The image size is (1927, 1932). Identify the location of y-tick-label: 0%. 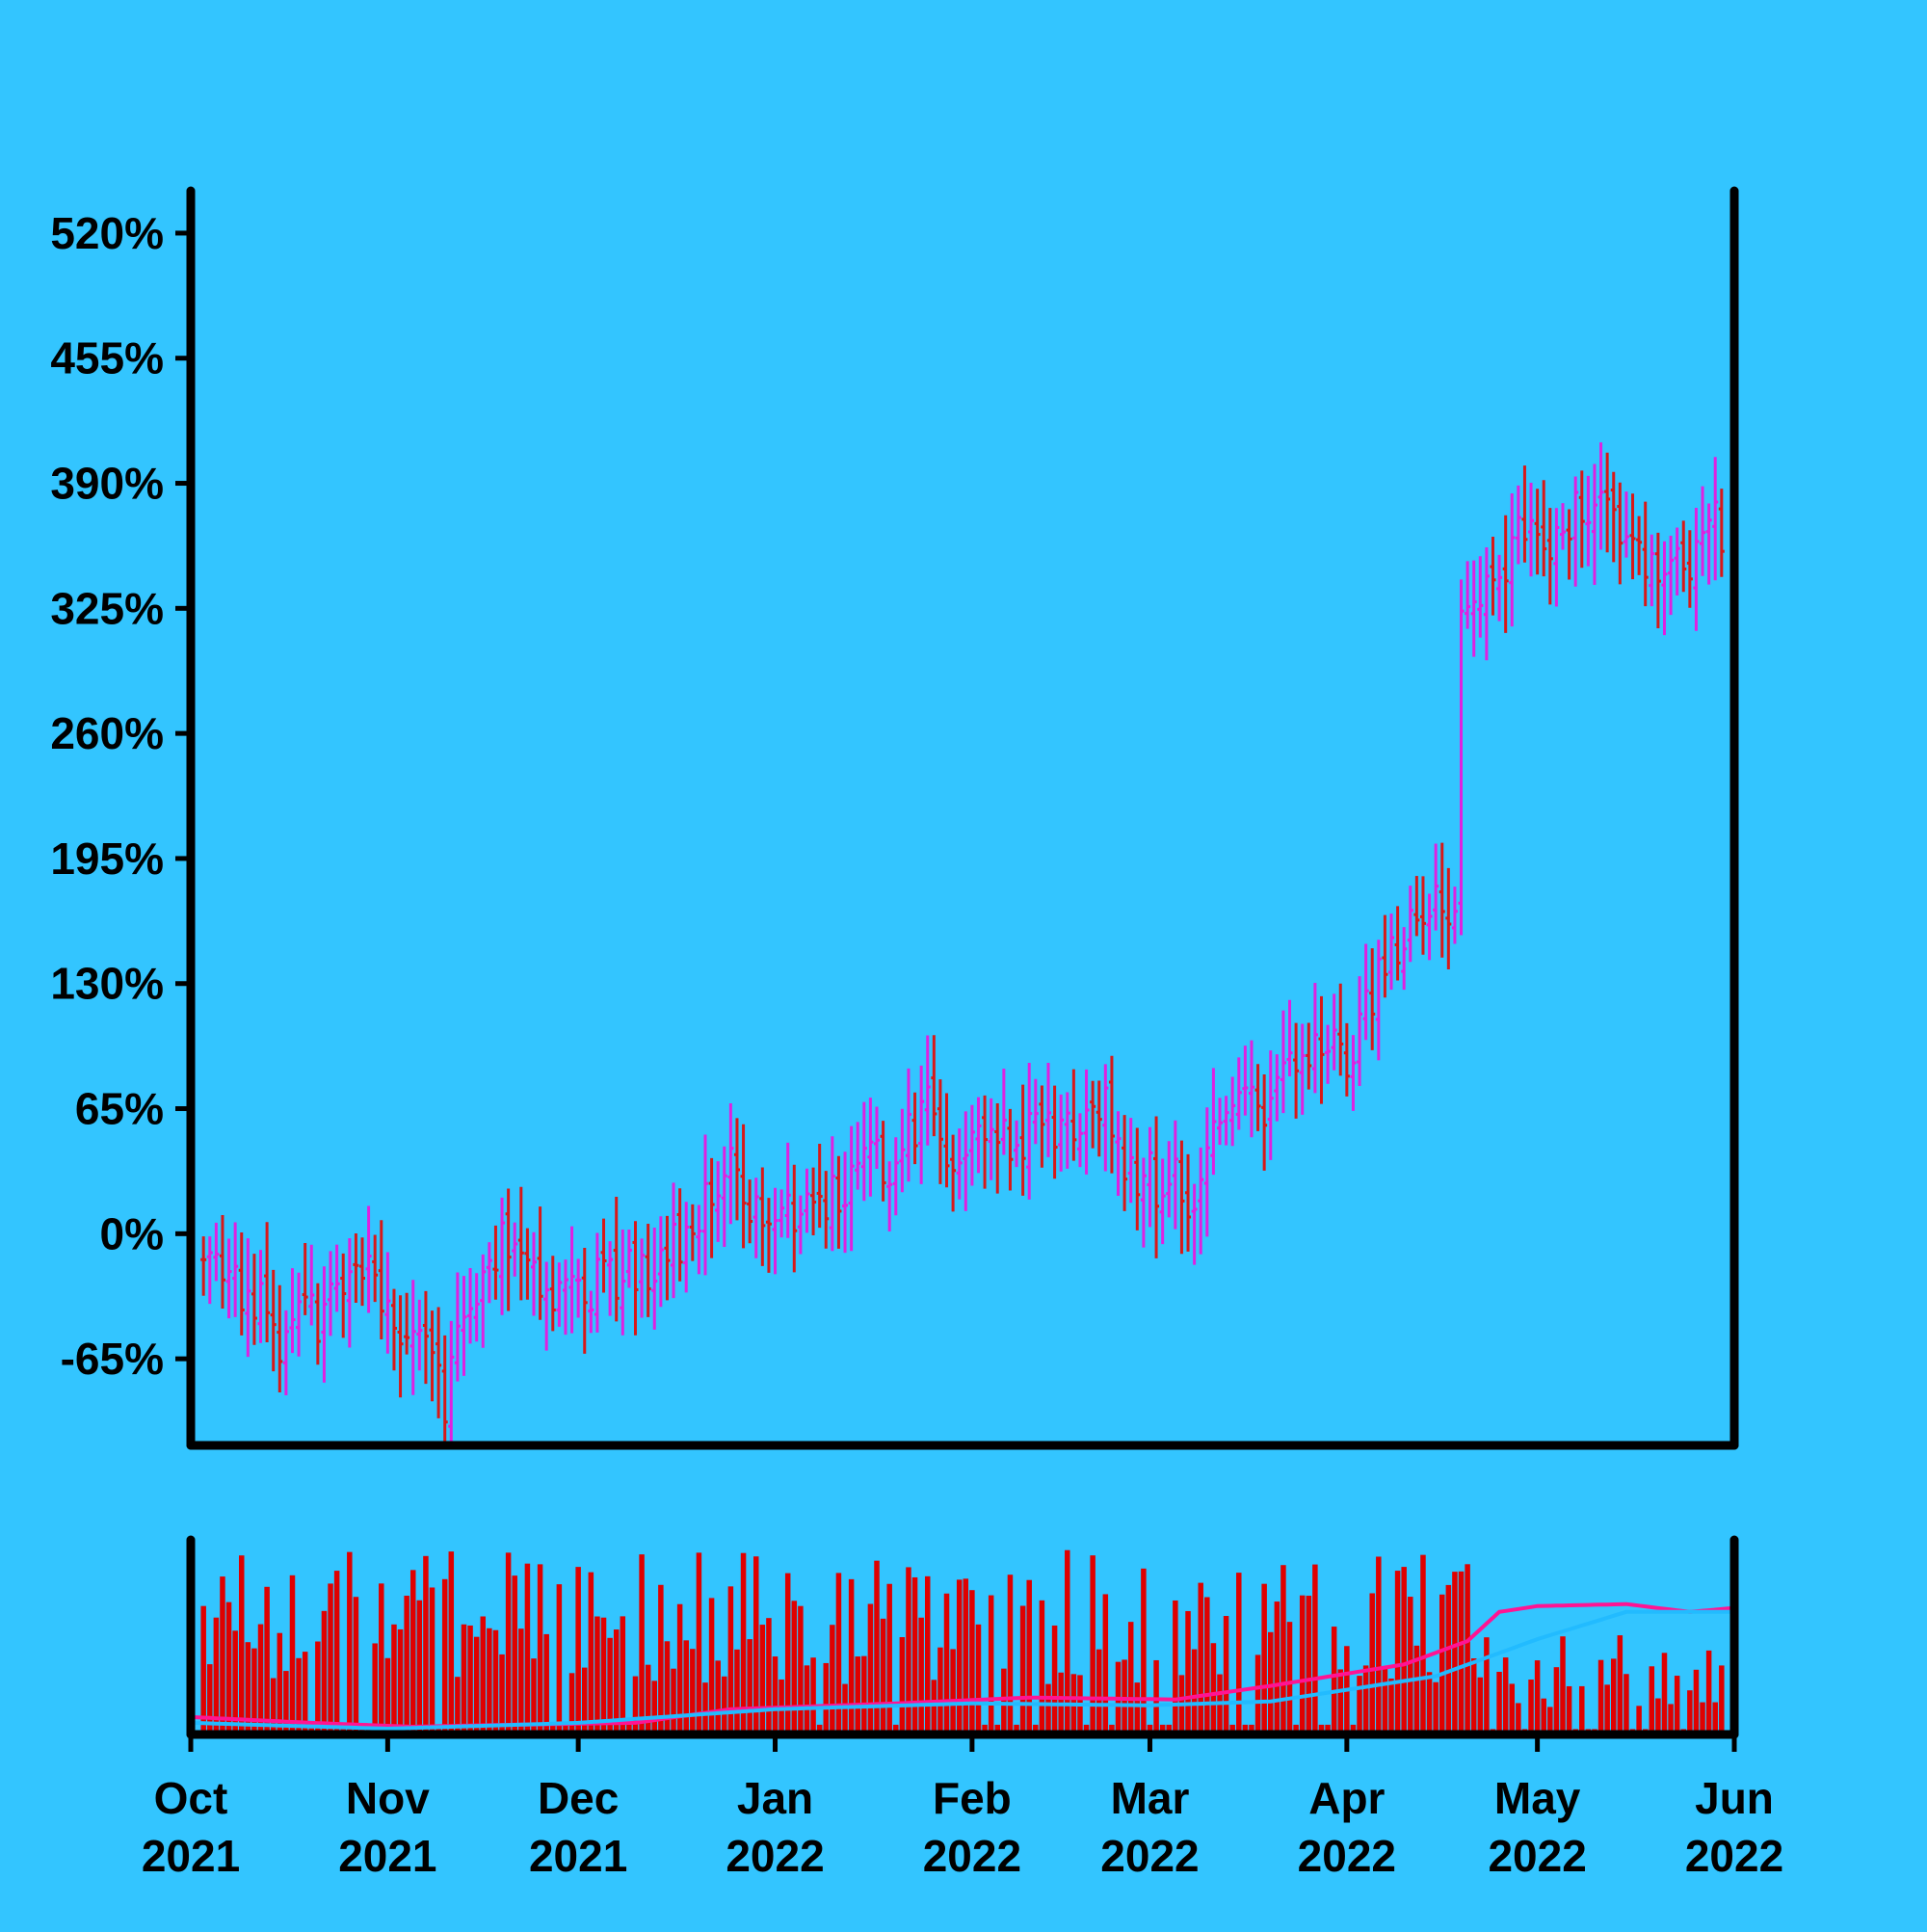
(132, 1233).